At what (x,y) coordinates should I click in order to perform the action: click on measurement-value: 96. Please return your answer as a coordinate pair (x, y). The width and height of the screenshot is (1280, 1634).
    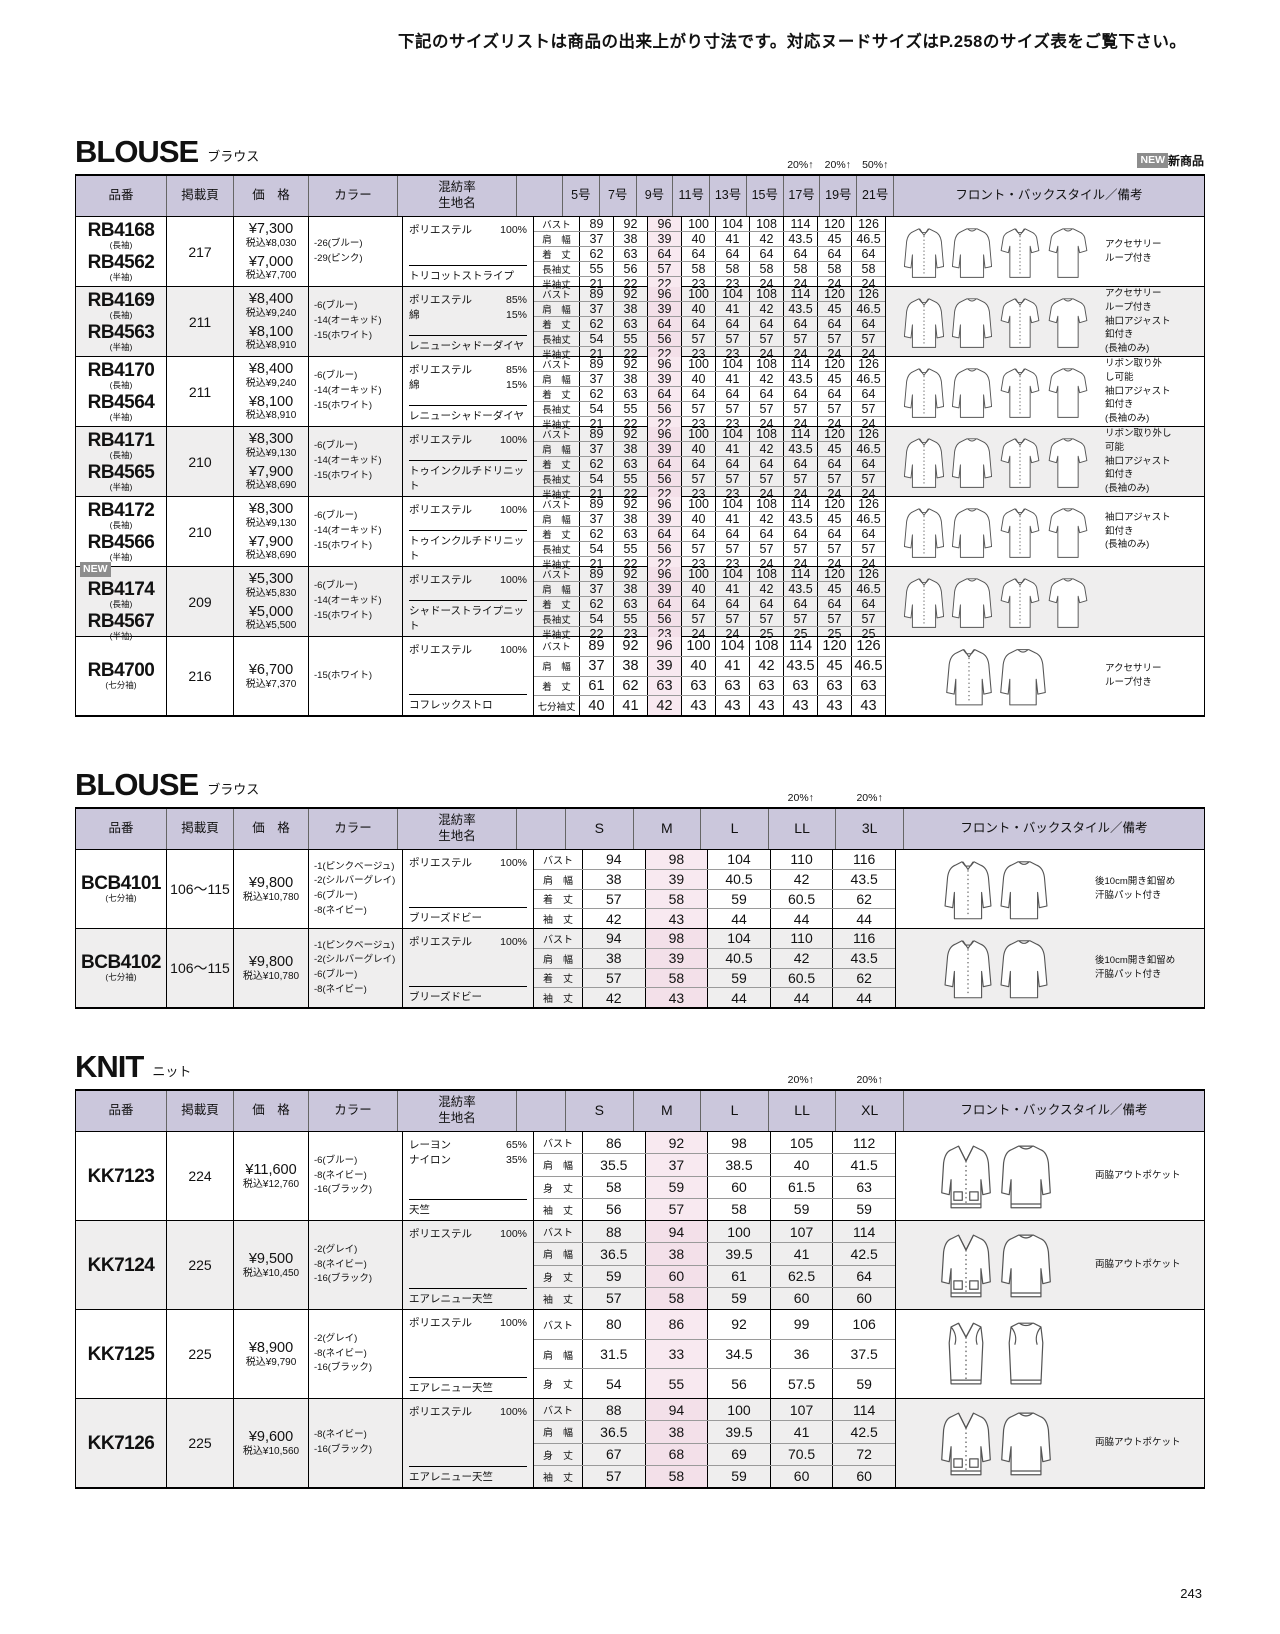
    Looking at the image, I should click on (664, 294).